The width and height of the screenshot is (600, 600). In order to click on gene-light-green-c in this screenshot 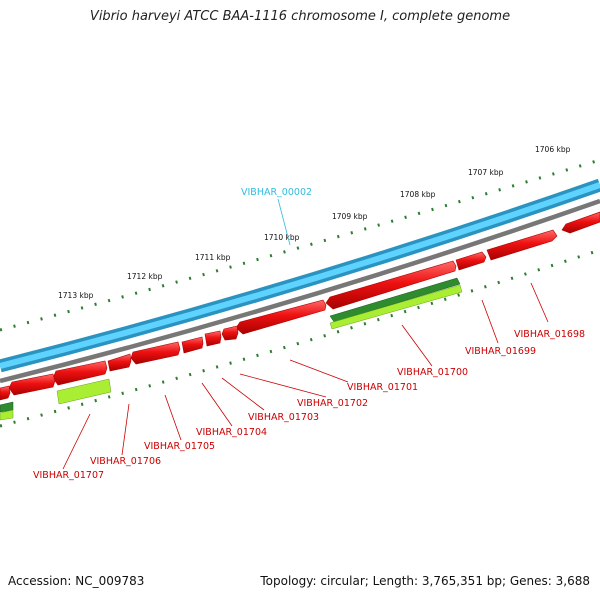, I will do `click(7, 415)`.